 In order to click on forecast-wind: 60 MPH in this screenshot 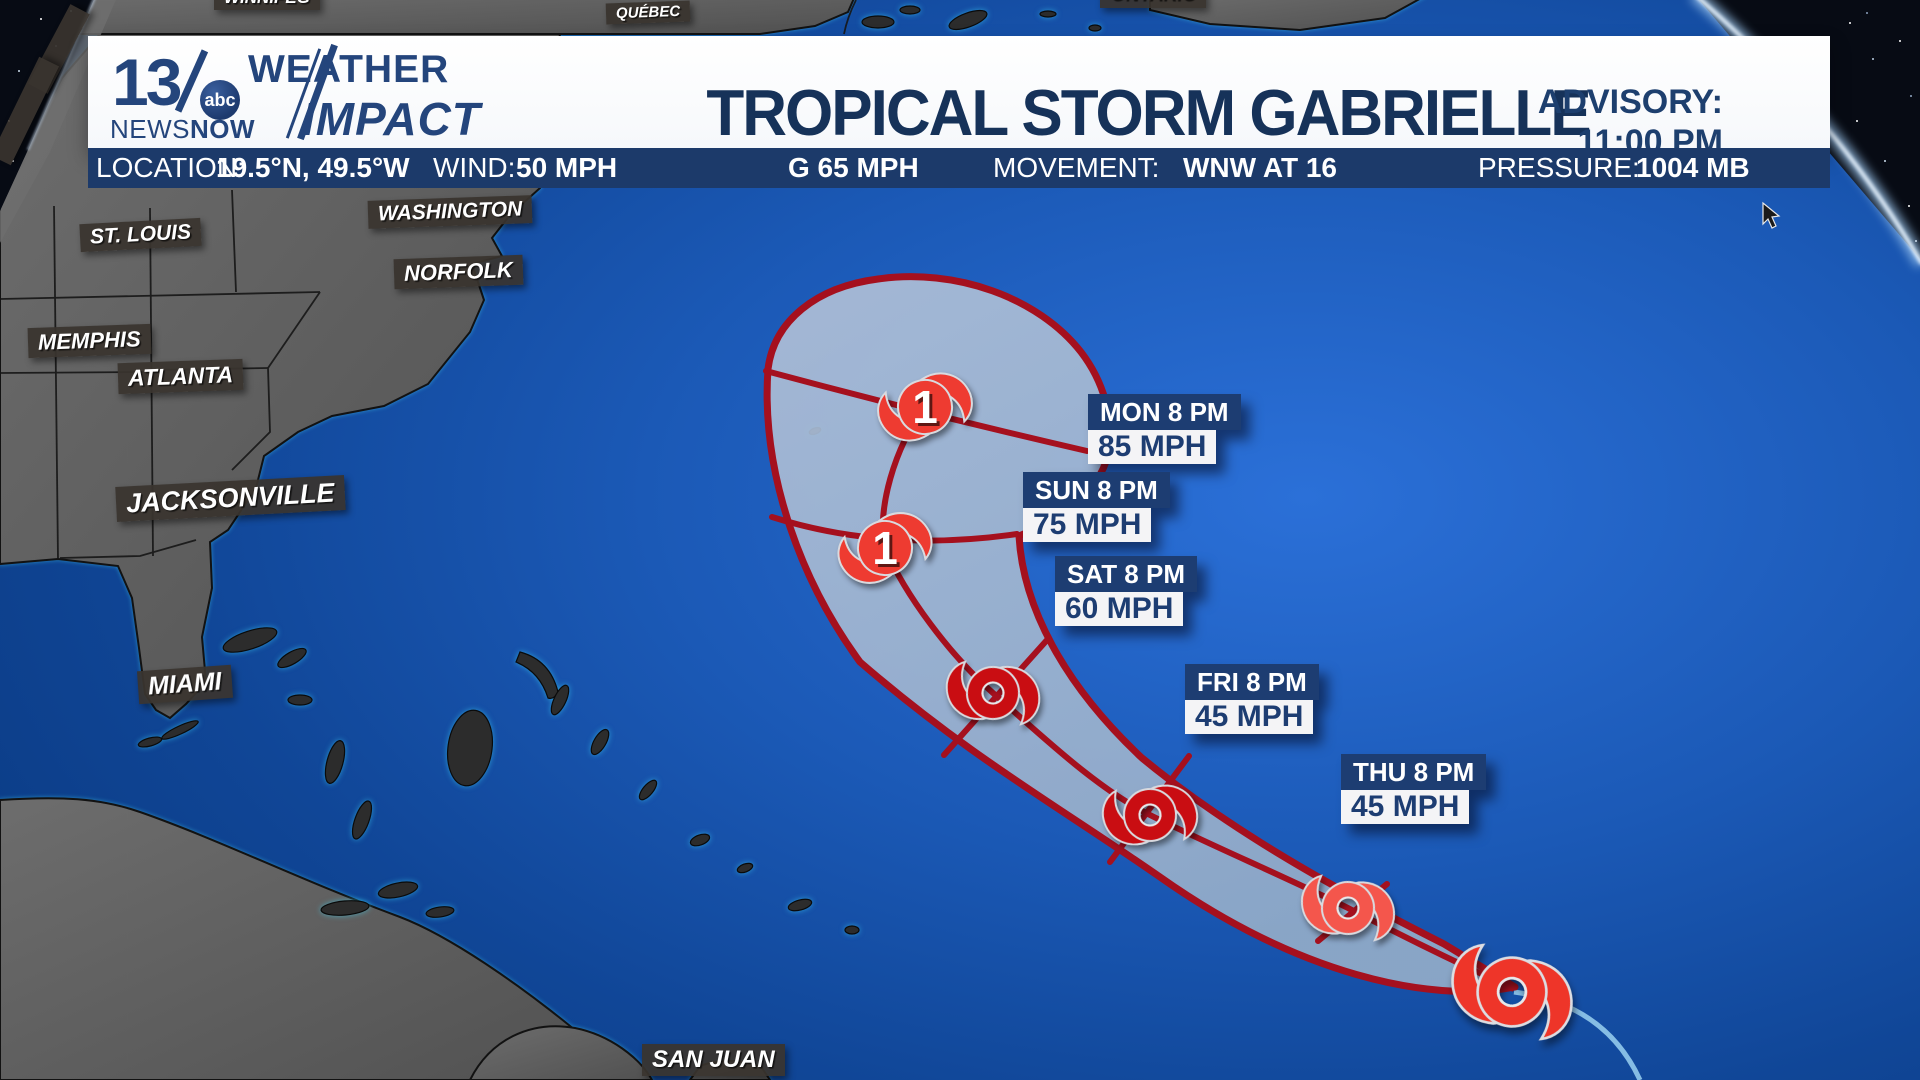, I will do `click(1119, 609)`.